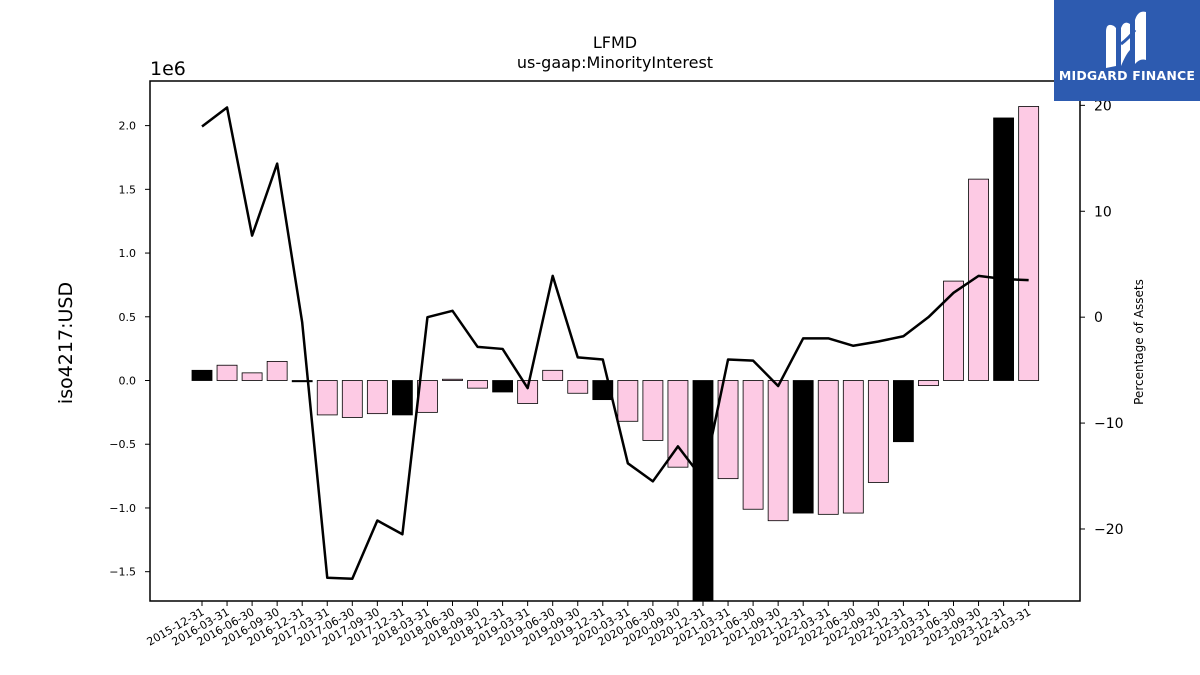  I want to click on midgard-m-logo-icon, so click(1126, 39).